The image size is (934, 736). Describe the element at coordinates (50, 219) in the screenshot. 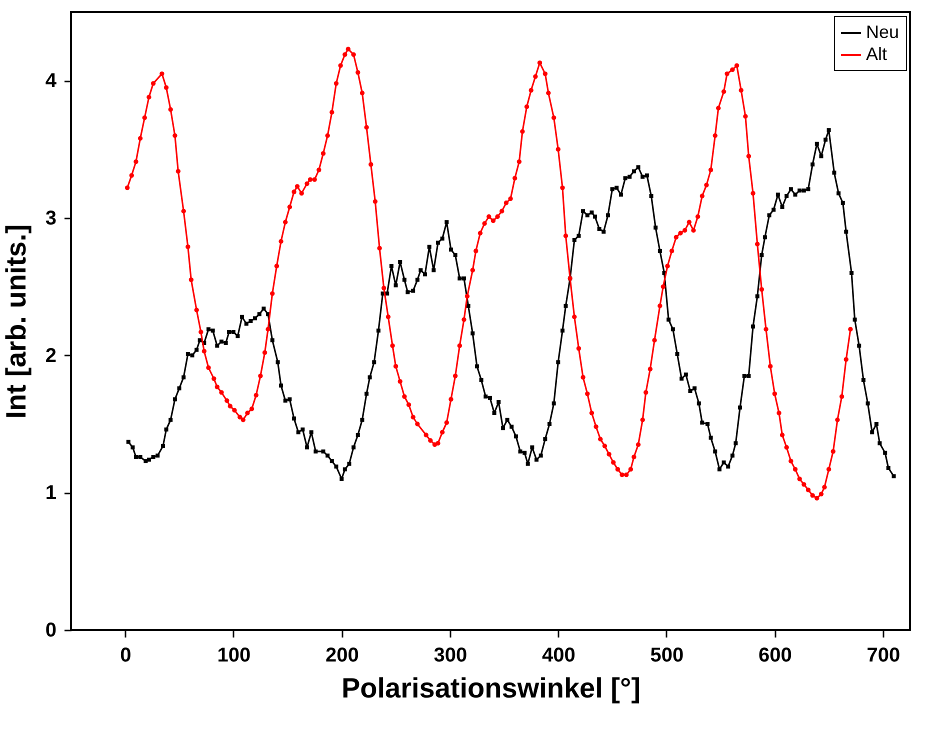

I see `y-tick-label: 3` at that location.